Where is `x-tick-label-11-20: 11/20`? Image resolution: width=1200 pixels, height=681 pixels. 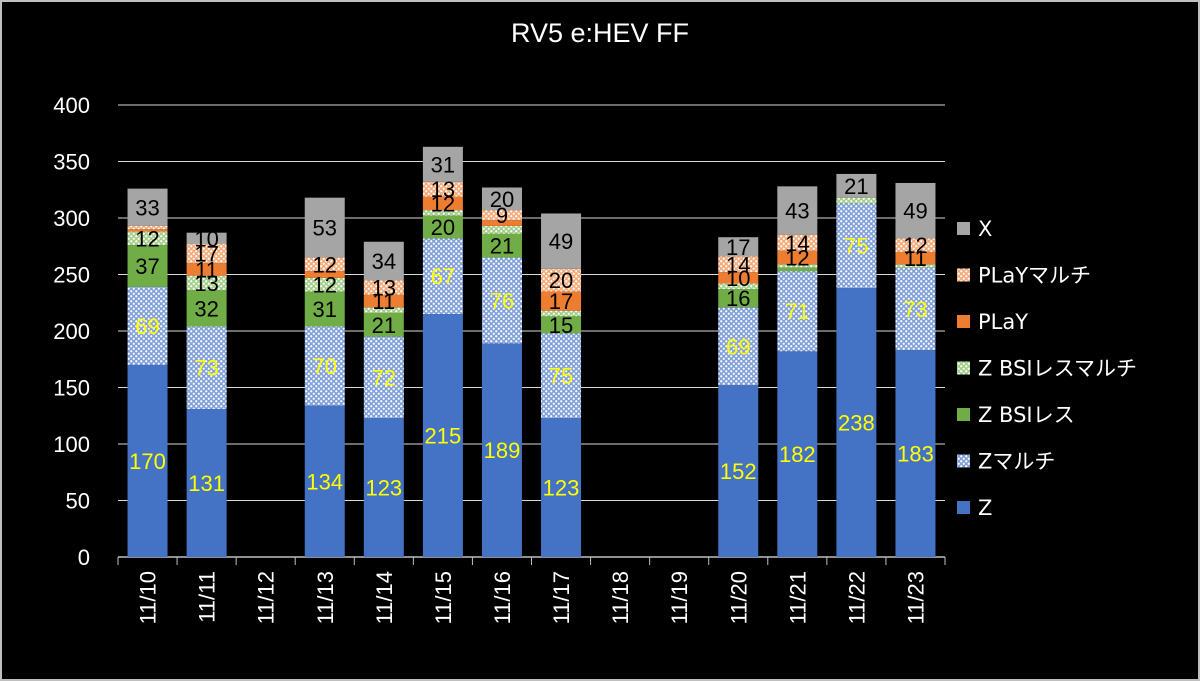
x-tick-label-11-20: 11/20 is located at coordinates (738, 597).